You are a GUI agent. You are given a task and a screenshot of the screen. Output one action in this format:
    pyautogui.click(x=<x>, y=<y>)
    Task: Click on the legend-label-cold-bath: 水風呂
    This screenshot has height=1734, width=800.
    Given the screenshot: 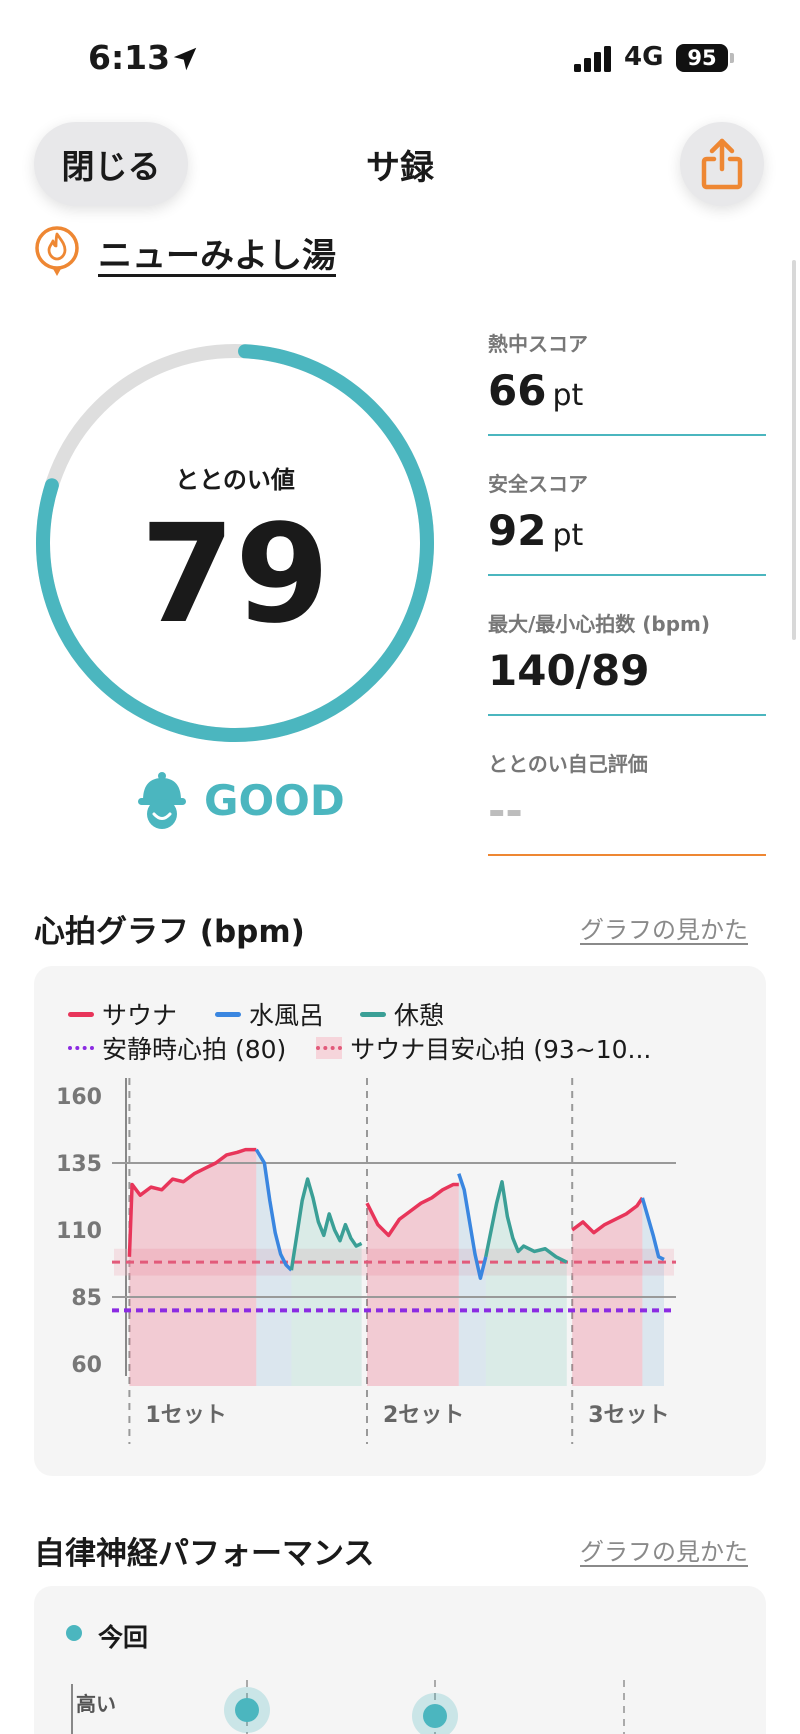 What is the action you would take?
    pyautogui.click(x=287, y=1015)
    